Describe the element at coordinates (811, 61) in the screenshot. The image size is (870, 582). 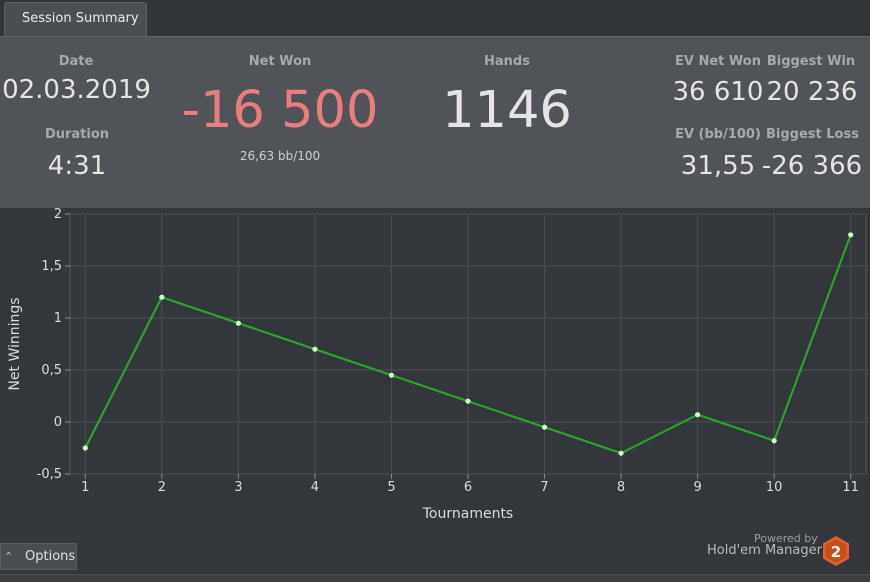
I see `biggest-win-label: Biggest Win` at that location.